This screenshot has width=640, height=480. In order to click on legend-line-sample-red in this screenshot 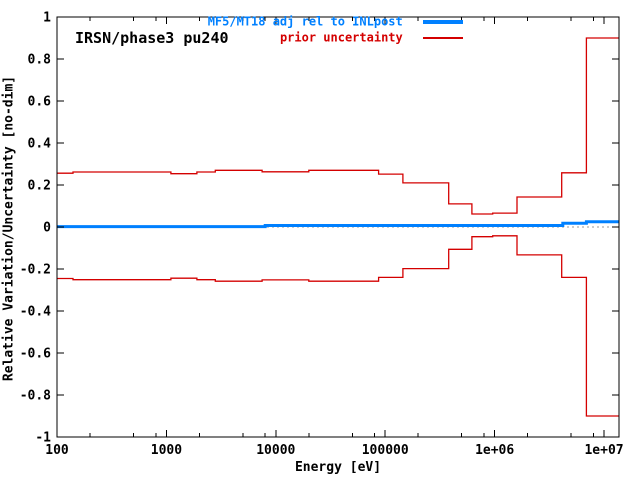, I will do `click(443, 37)`.